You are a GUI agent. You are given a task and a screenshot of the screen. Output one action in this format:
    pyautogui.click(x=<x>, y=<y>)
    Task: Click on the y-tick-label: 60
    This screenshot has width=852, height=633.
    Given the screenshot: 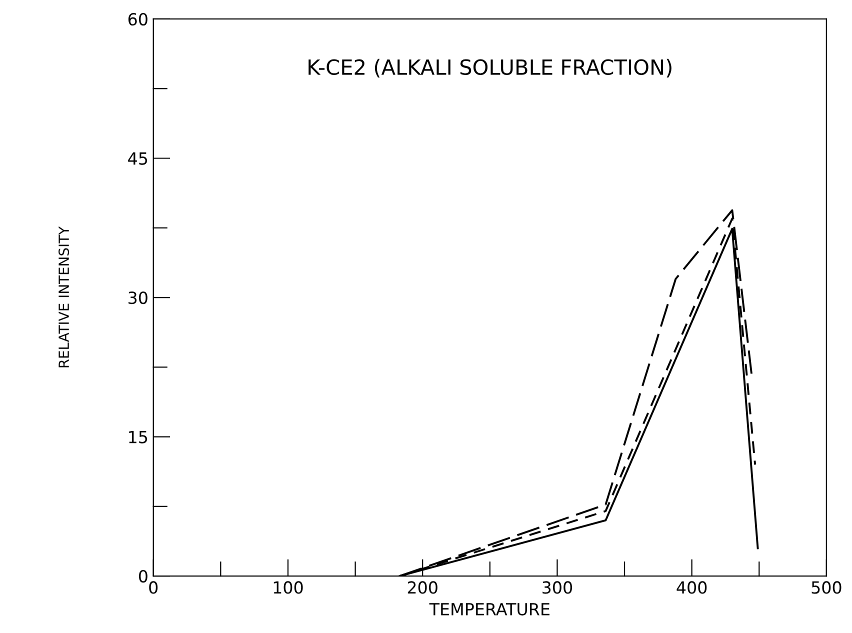 What is the action you would take?
    pyautogui.click(x=138, y=19)
    